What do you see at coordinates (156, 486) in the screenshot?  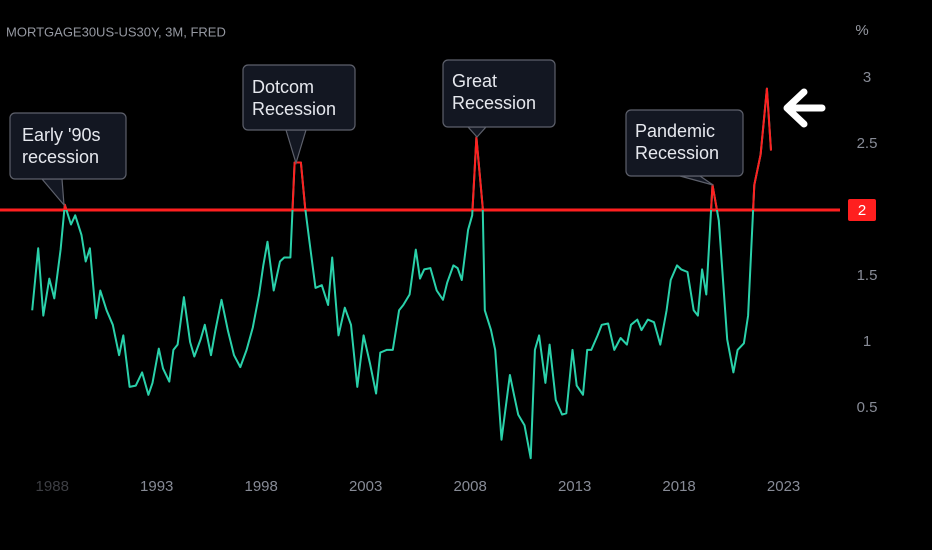 I see `x-tick-label: 1993` at bounding box center [156, 486].